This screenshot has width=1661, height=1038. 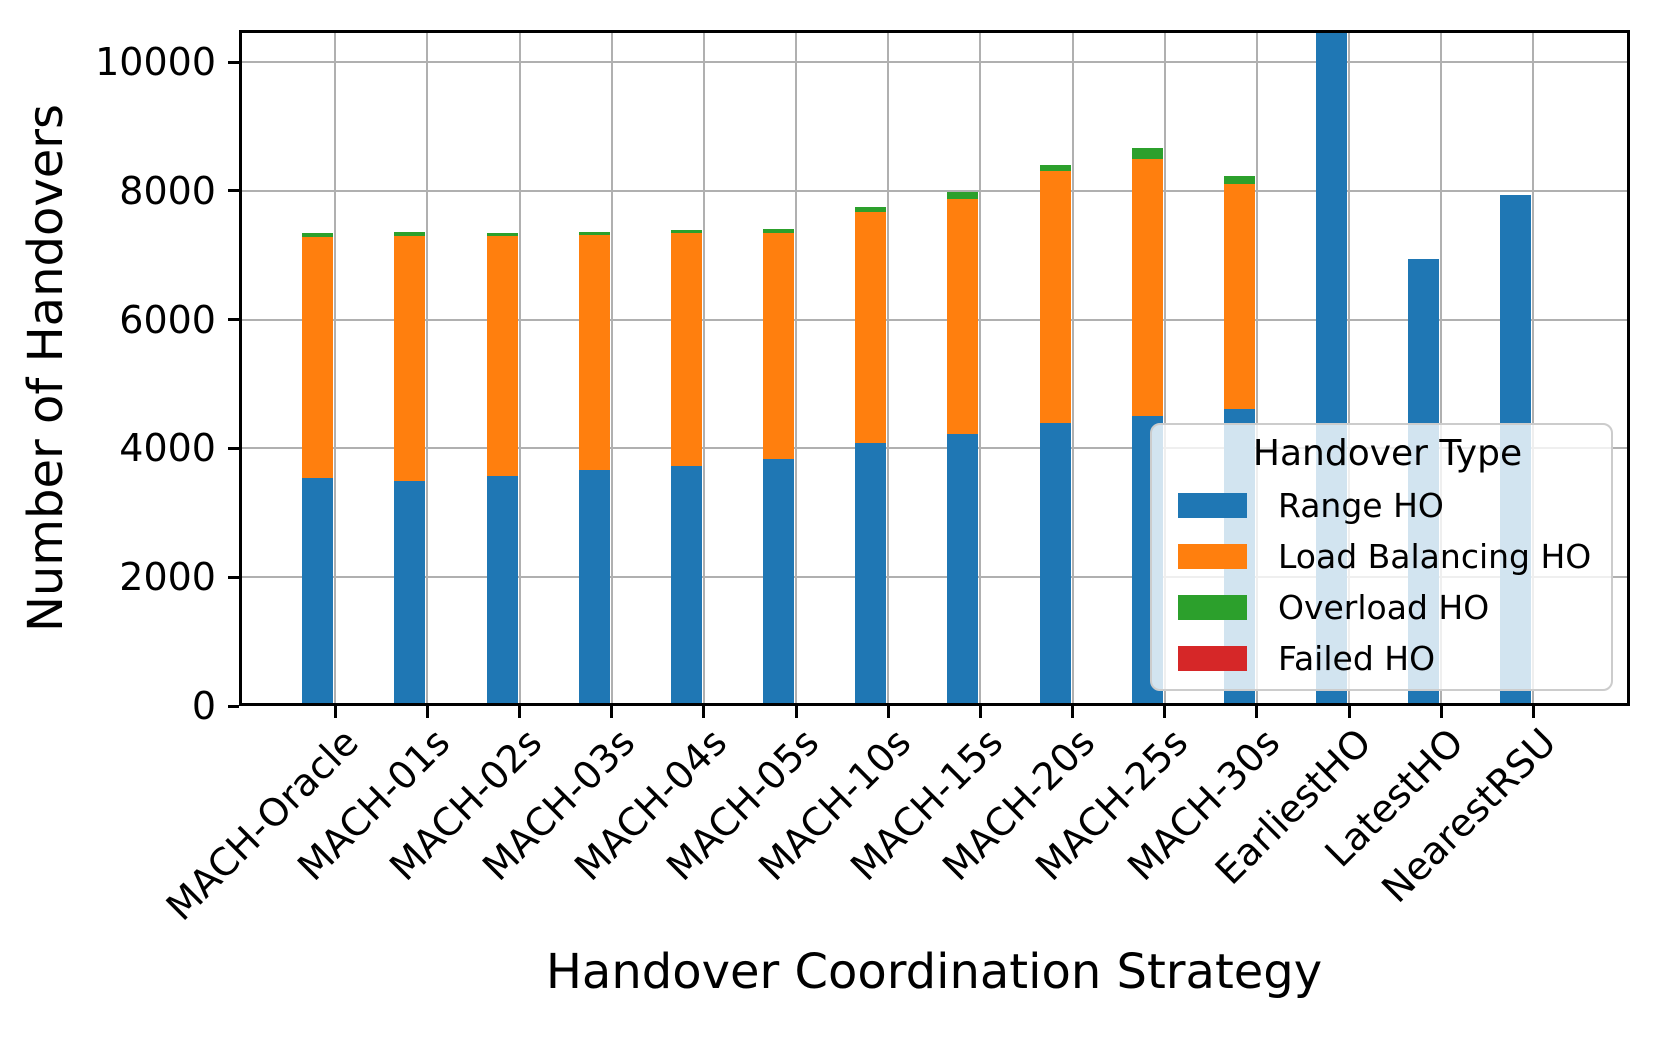 I want to click on legend-entry-label: Failed HO, so click(x=1357, y=658).